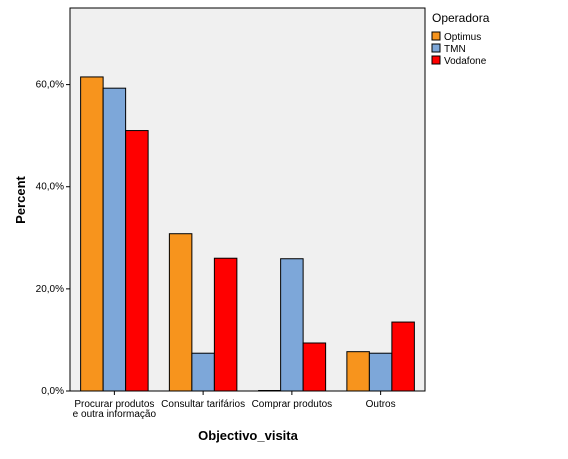  I want to click on x-axis-title: Objectivo_visita, so click(248, 435).